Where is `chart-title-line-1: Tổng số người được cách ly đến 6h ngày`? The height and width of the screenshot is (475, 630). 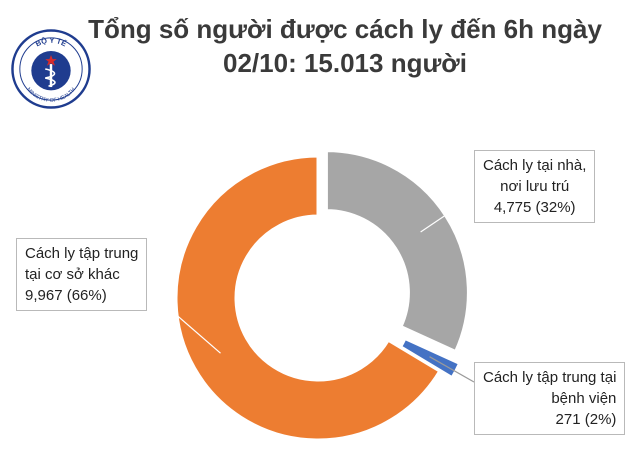
chart-title-line-1: Tổng số người được cách ly đến 6h ngày is located at coordinates (345, 29).